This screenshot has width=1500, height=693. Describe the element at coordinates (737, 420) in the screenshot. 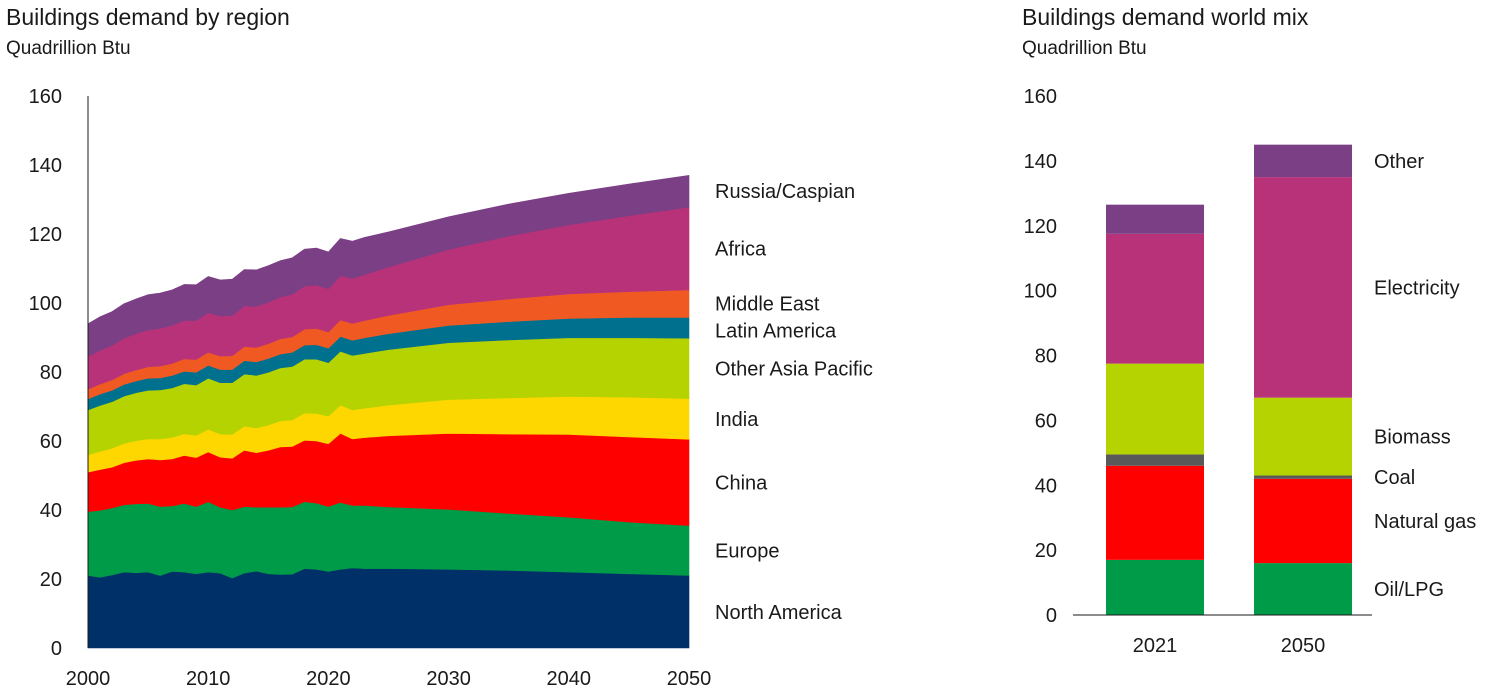

I see `legend-label-india: India` at that location.